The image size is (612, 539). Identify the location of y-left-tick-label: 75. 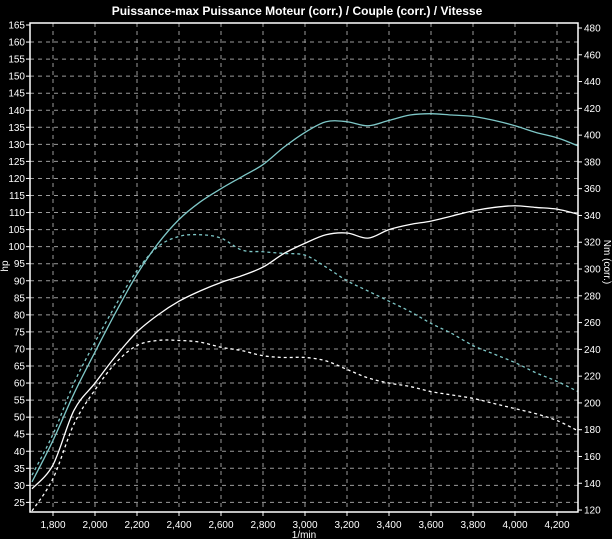
(20, 332).